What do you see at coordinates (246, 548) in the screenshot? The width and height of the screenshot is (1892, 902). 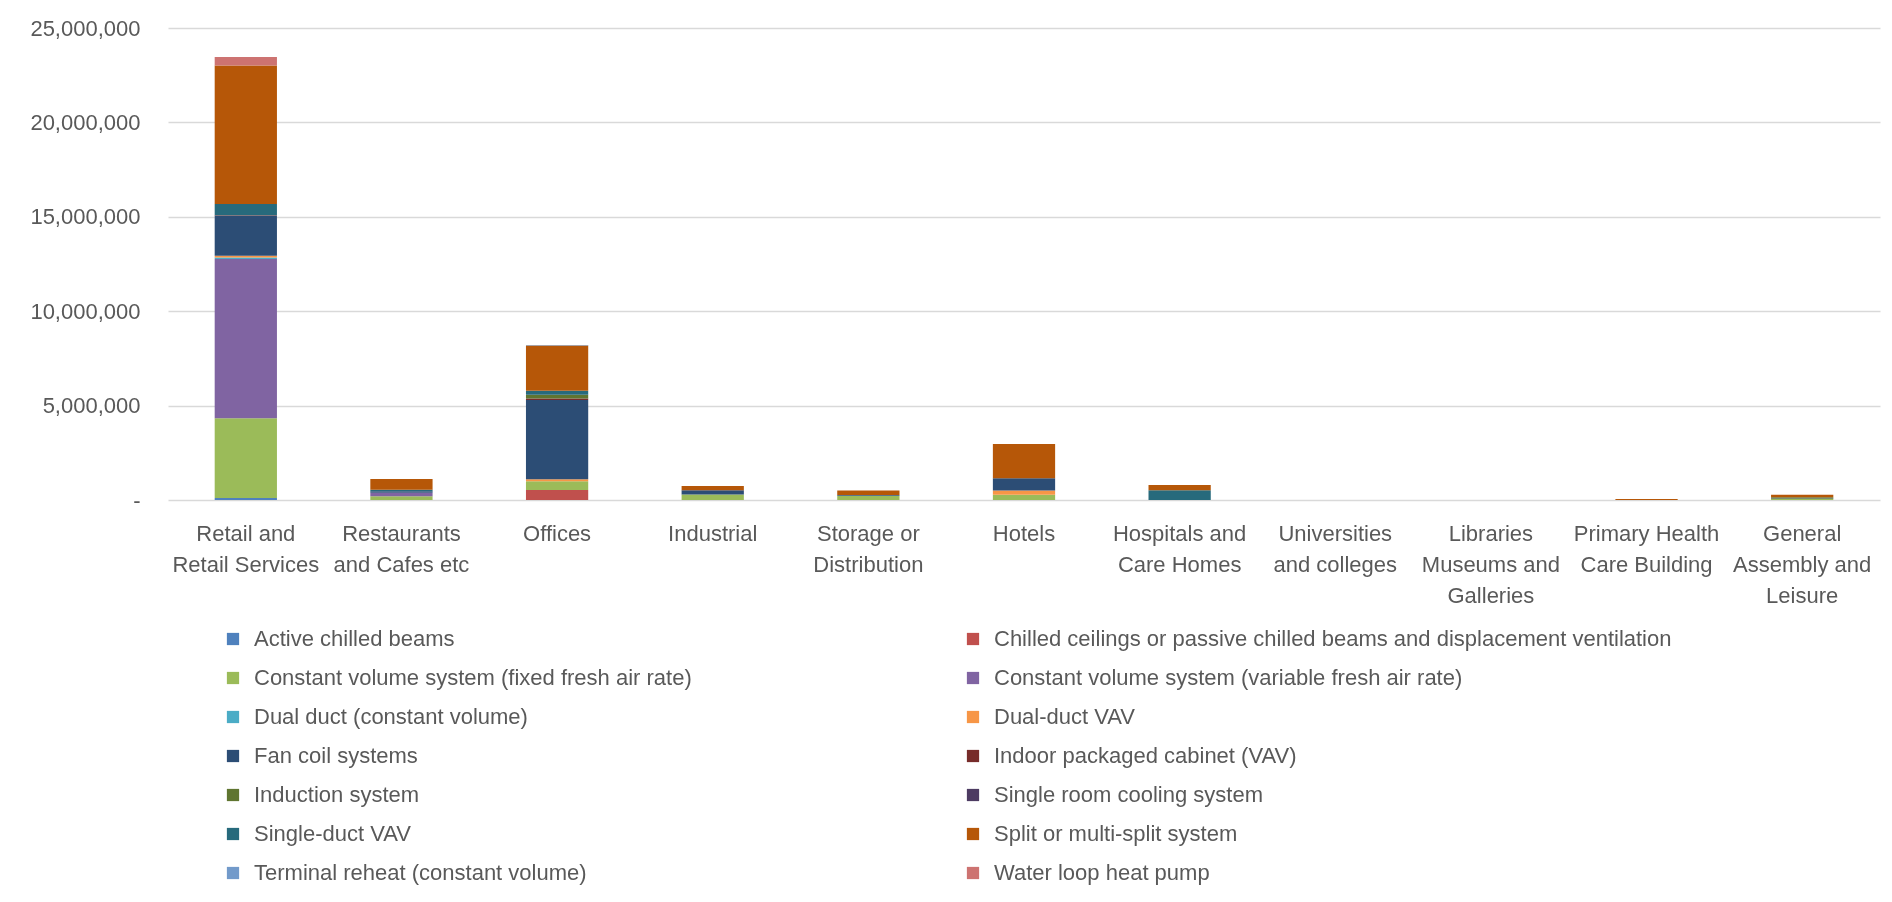 I see `x-tick-label: Retail and Retail Services` at bounding box center [246, 548].